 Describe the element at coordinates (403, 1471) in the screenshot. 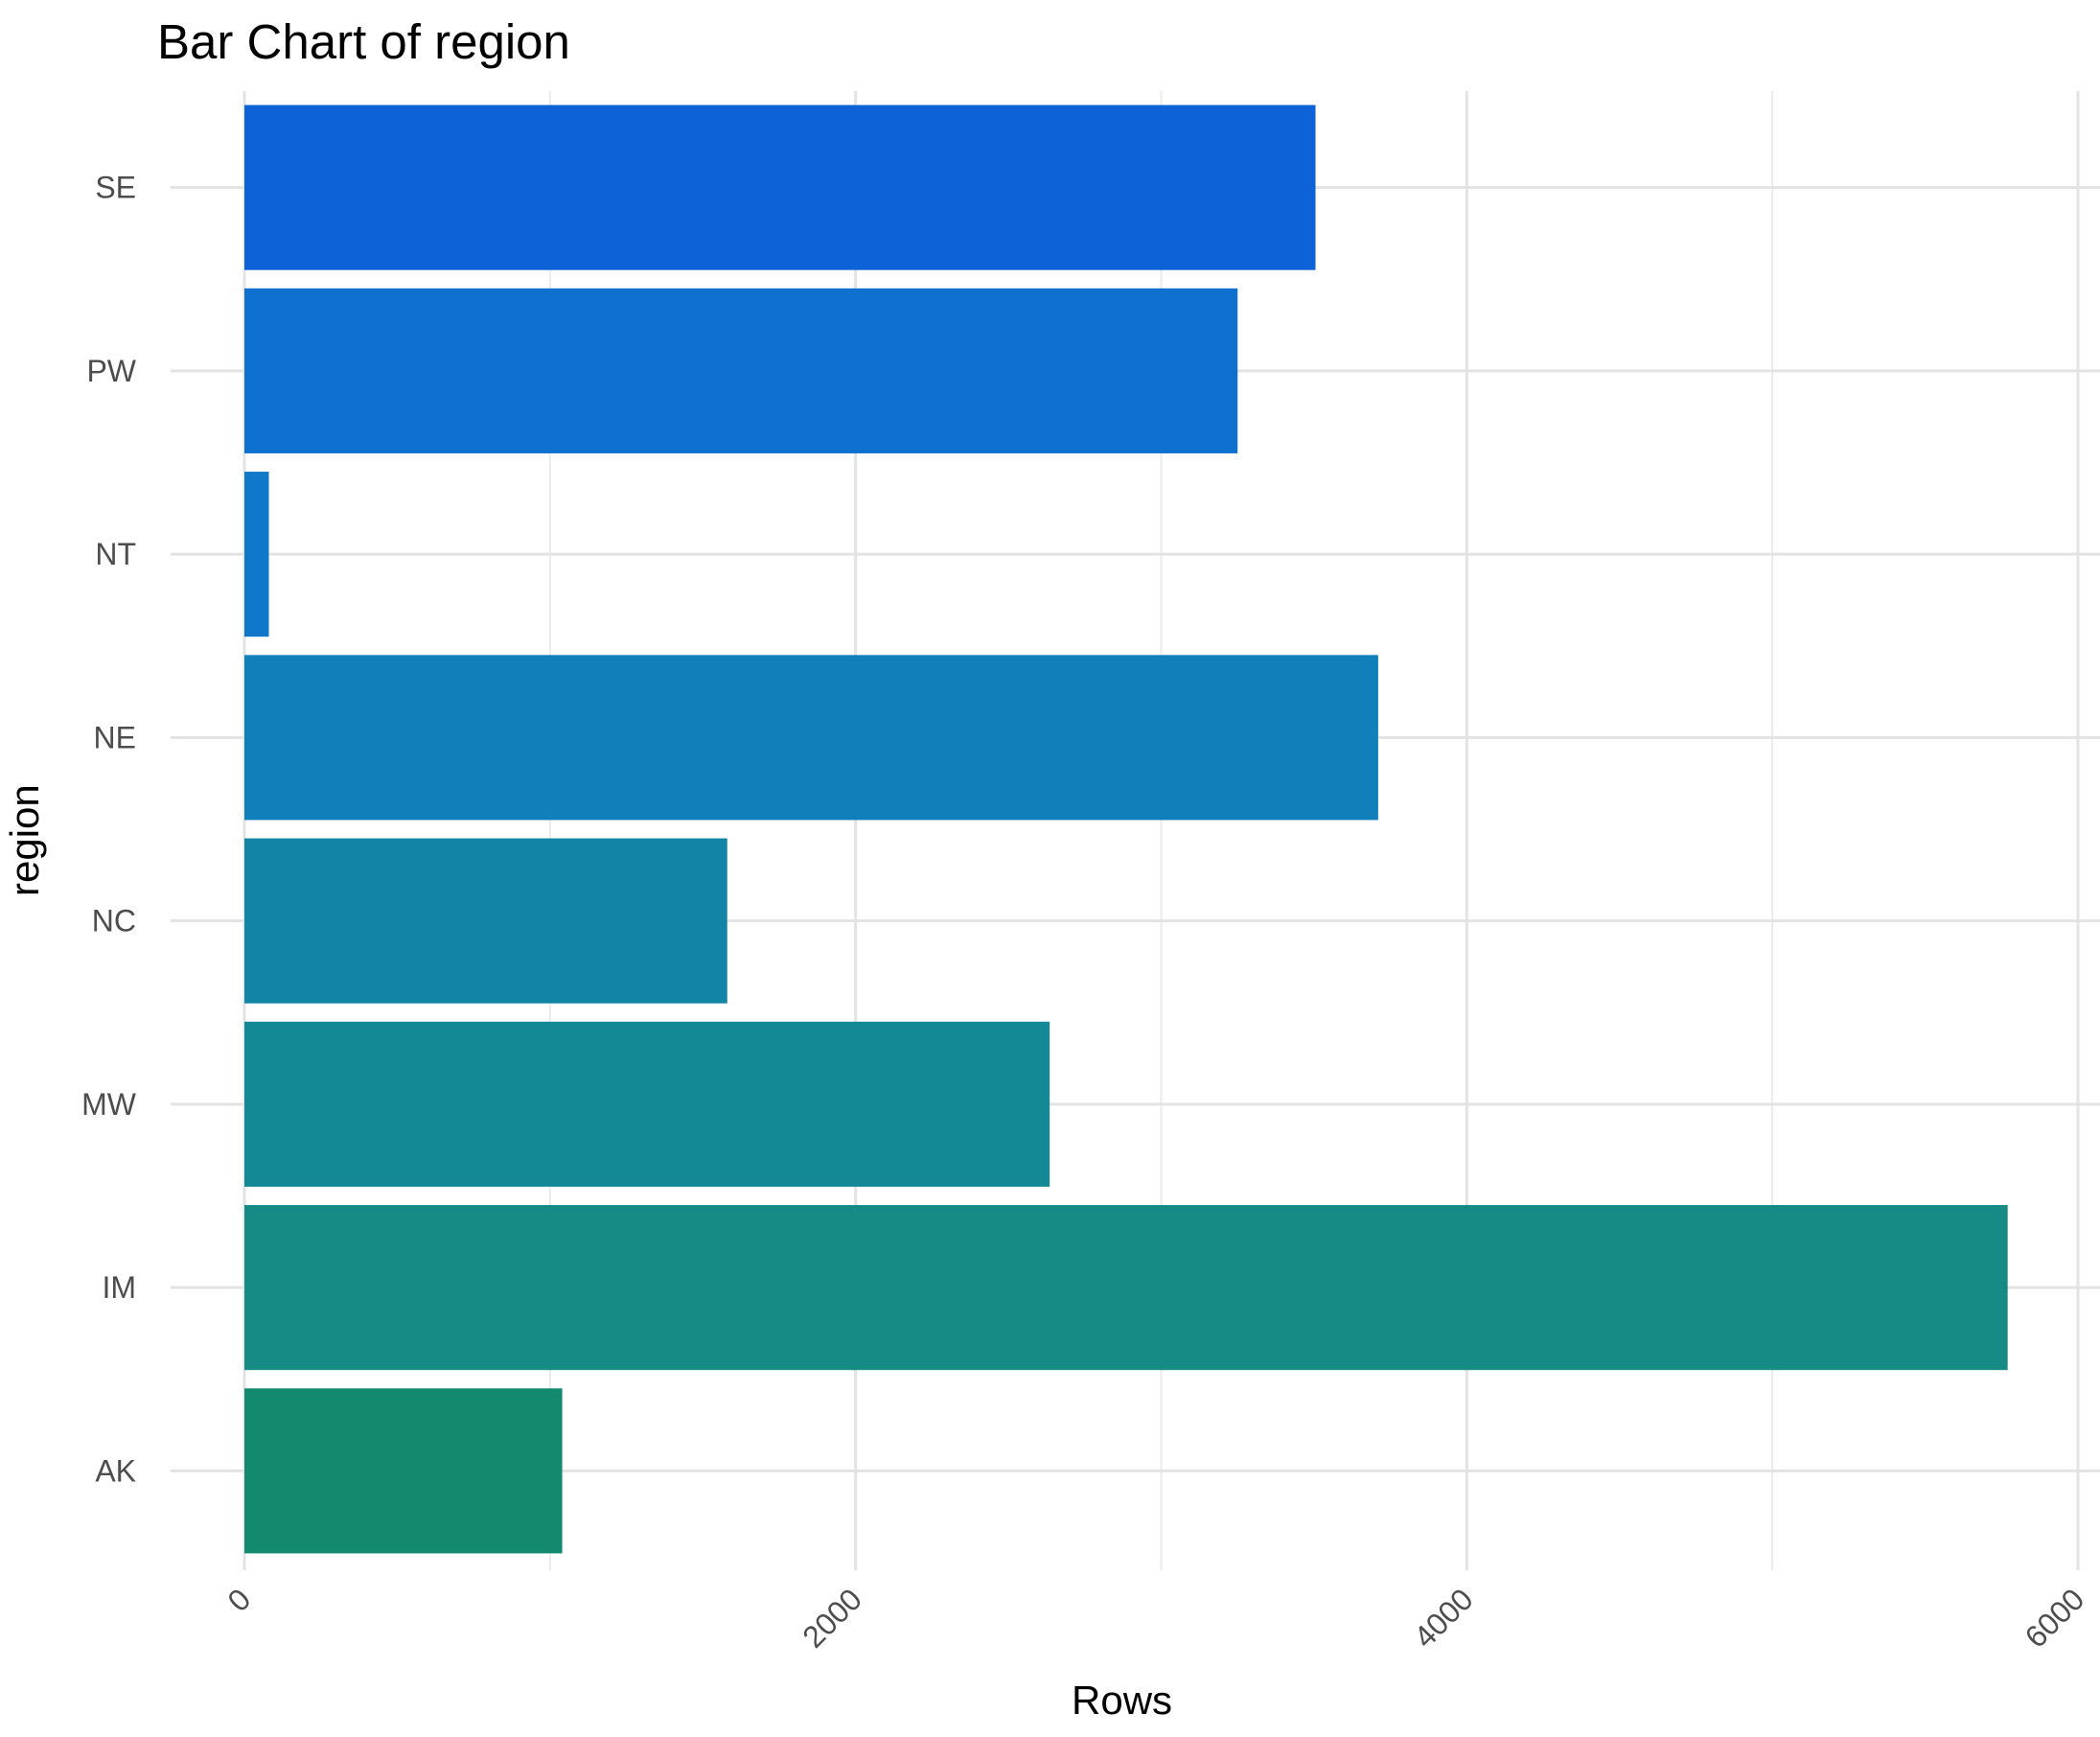

I see `bar-ak` at that location.